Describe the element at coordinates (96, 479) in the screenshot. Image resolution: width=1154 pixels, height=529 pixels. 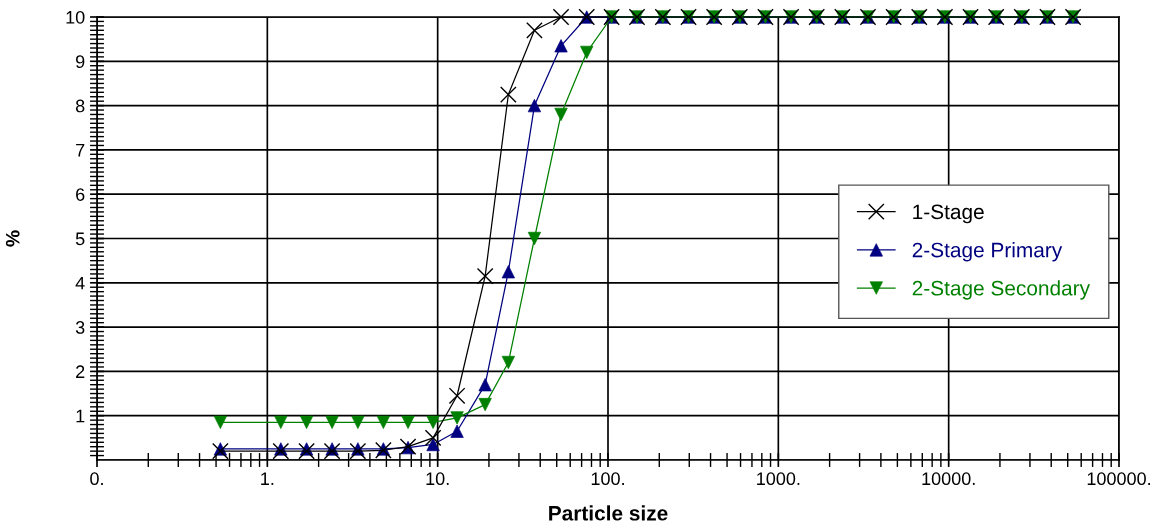
I see `x-tick-label: 0.` at that location.